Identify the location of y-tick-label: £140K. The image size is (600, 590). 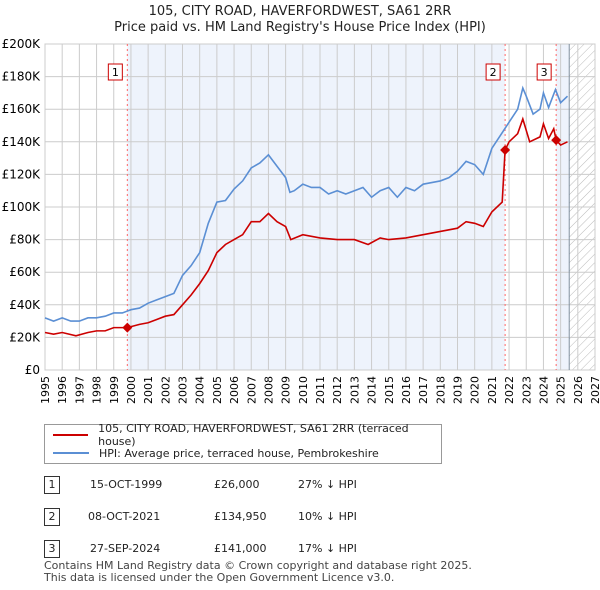
(22, 142).